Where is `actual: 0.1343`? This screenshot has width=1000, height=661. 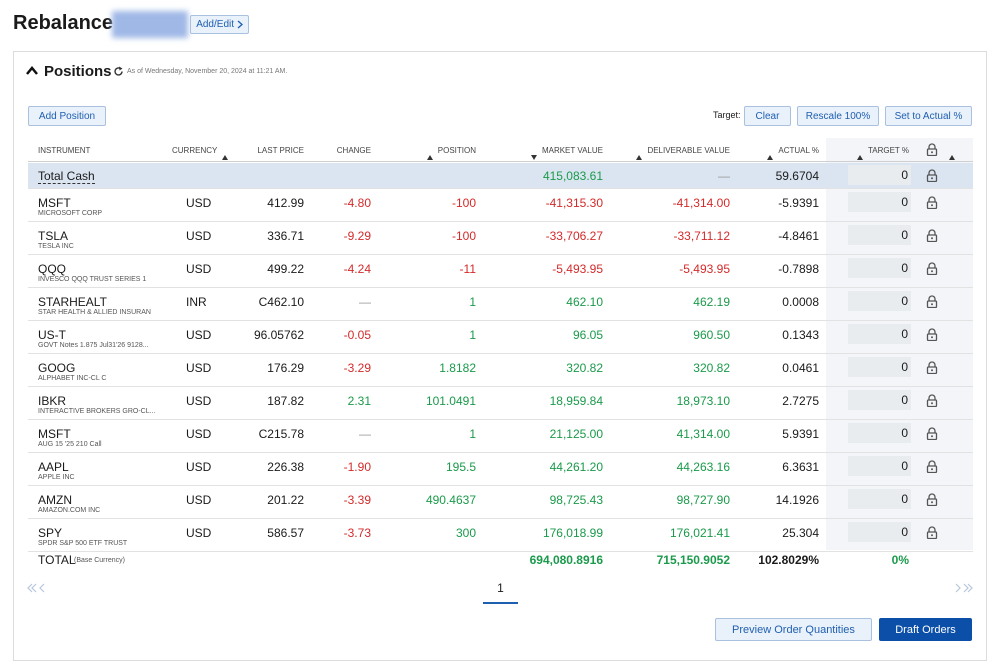 actual: 0.1343 is located at coordinates (800, 335).